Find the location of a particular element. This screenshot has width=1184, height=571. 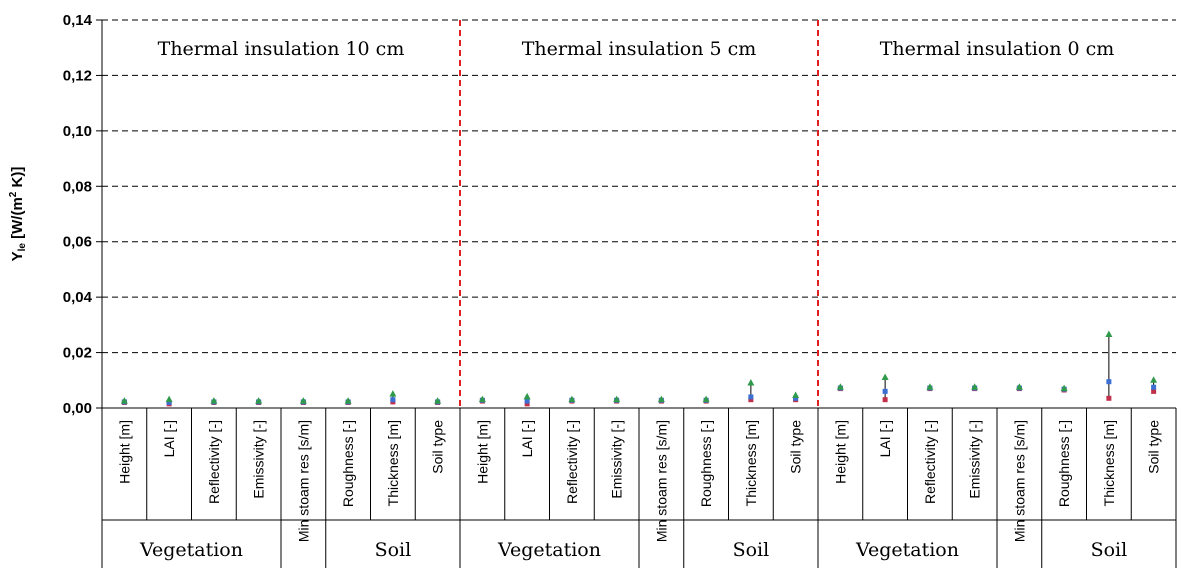

y-tick-label: 0,10 is located at coordinates (77, 131).